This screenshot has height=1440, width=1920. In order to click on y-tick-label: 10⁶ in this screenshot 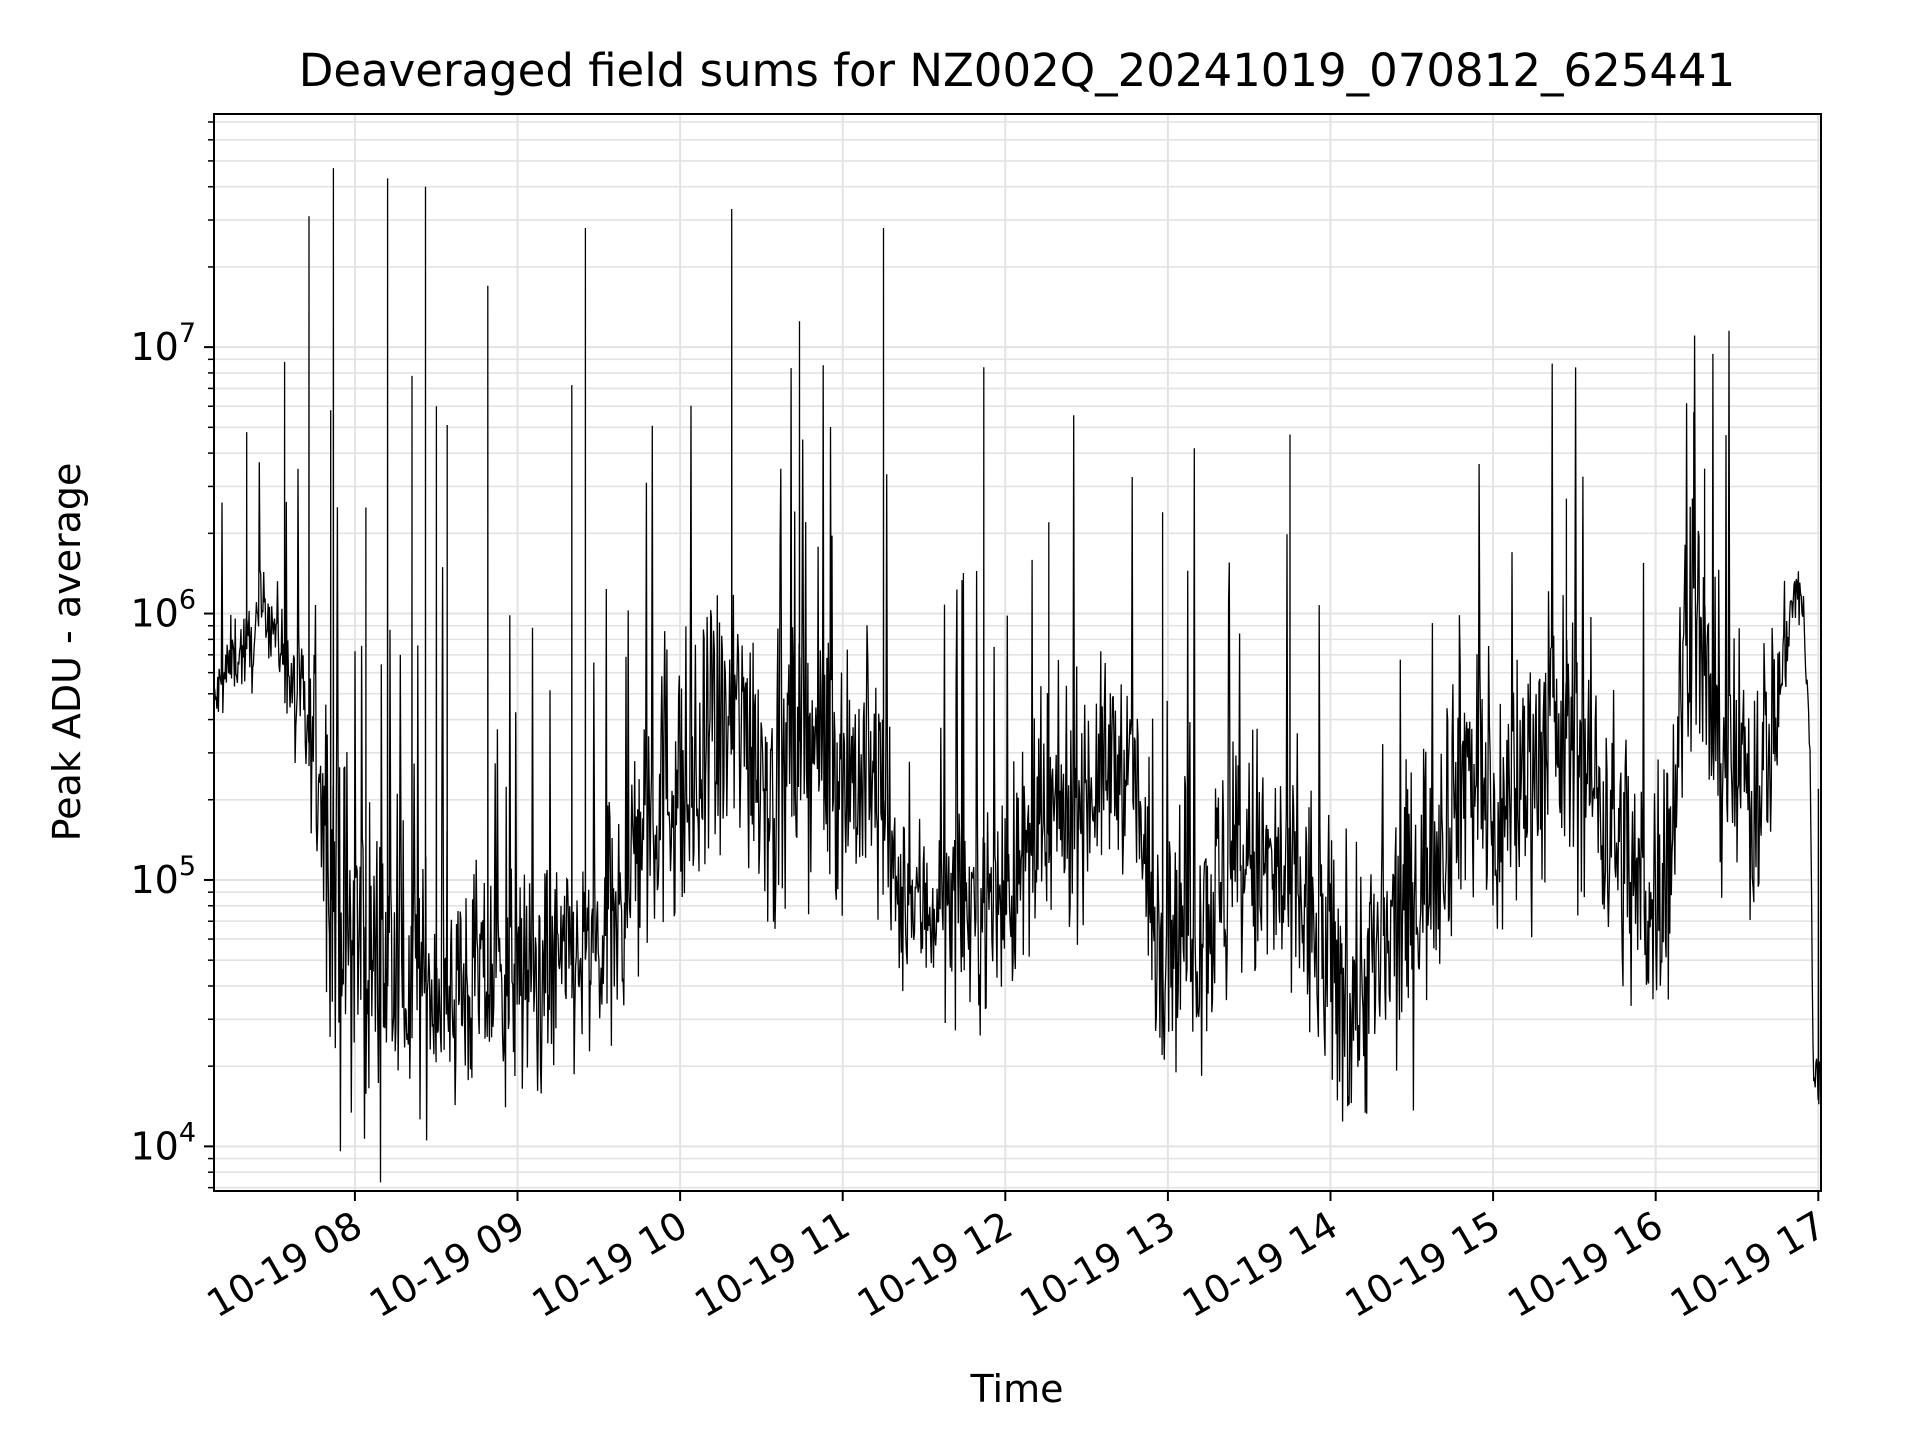, I will do `click(163, 610)`.